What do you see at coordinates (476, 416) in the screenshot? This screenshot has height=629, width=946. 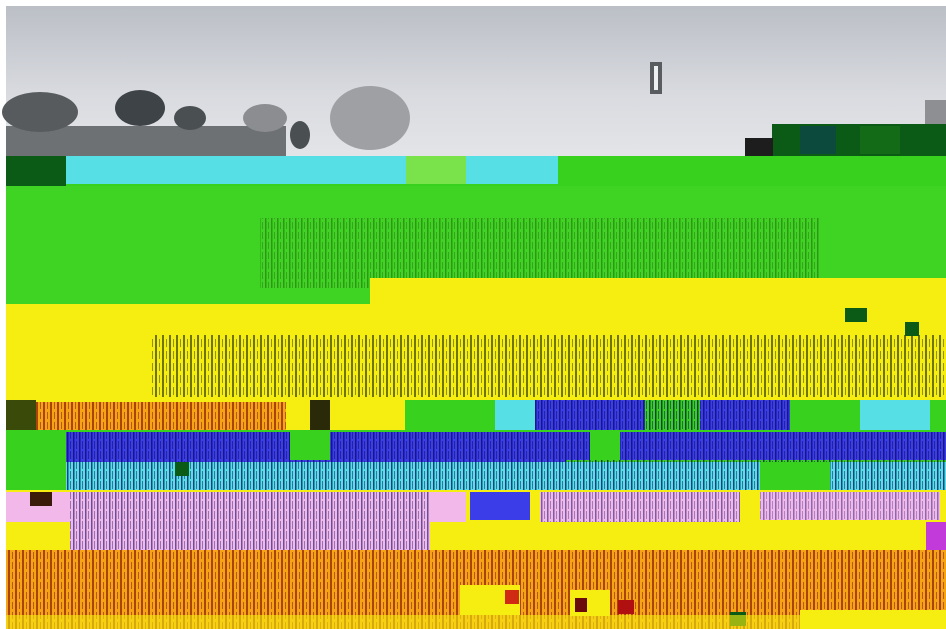 I see `band-mixed` at bounding box center [476, 416].